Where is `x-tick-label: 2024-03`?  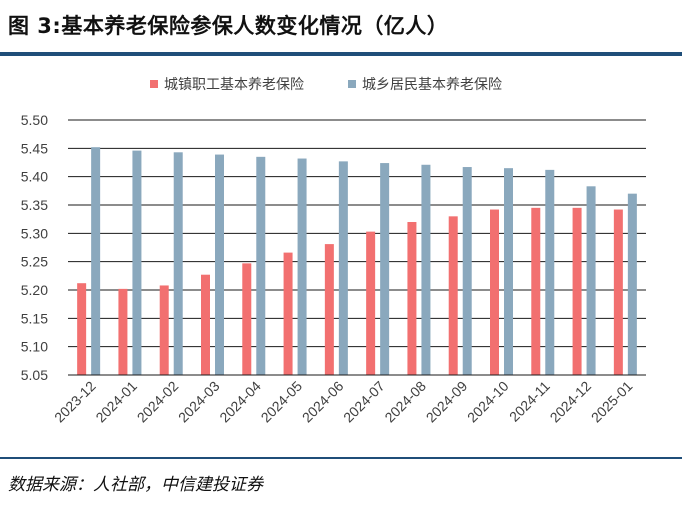
x-tick-label: 2024-03 is located at coordinates (199, 402).